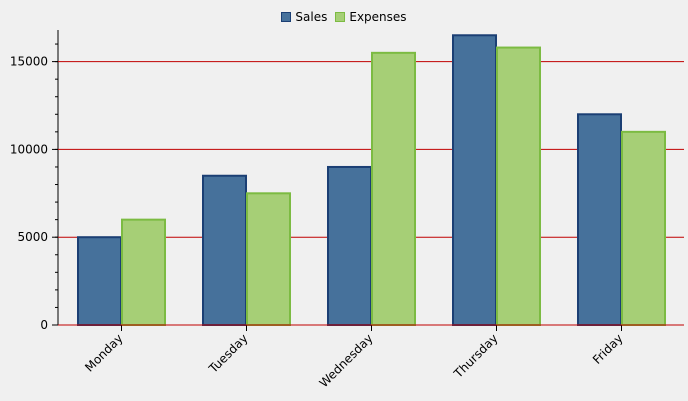  What do you see at coordinates (608, 349) in the screenshot?
I see `x-tick-label: Friday` at bounding box center [608, 349].